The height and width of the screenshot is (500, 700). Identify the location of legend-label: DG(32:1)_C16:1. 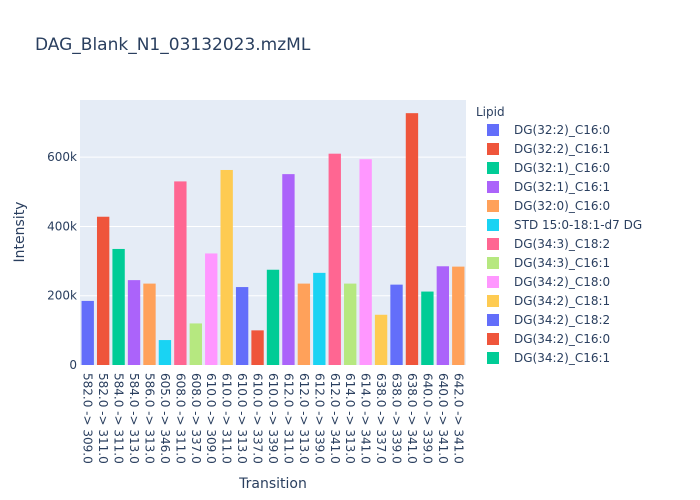
(562, 187).